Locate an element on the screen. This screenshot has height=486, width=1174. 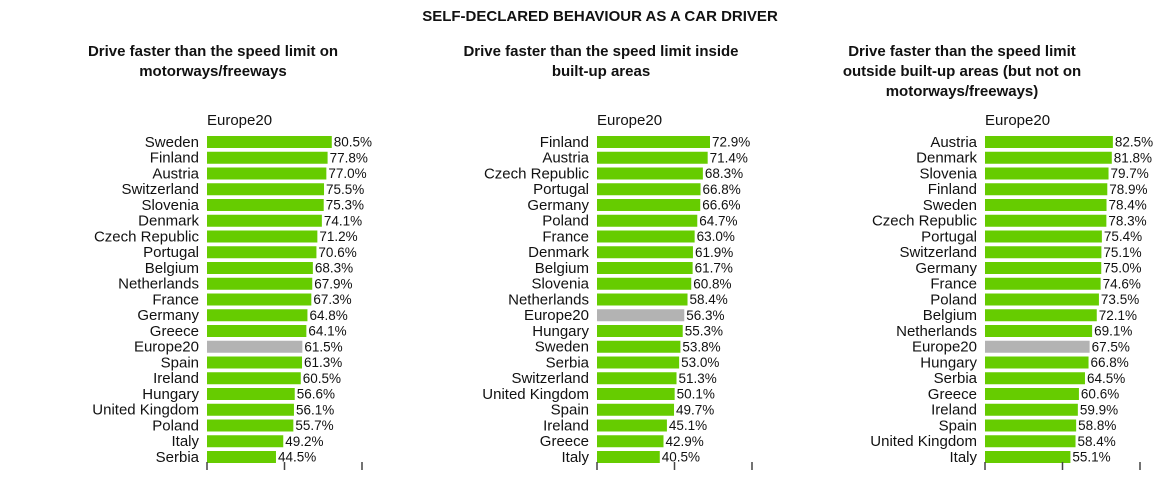
chart-title: outside built-up areas (but not on is located at coordinates (962, 71).